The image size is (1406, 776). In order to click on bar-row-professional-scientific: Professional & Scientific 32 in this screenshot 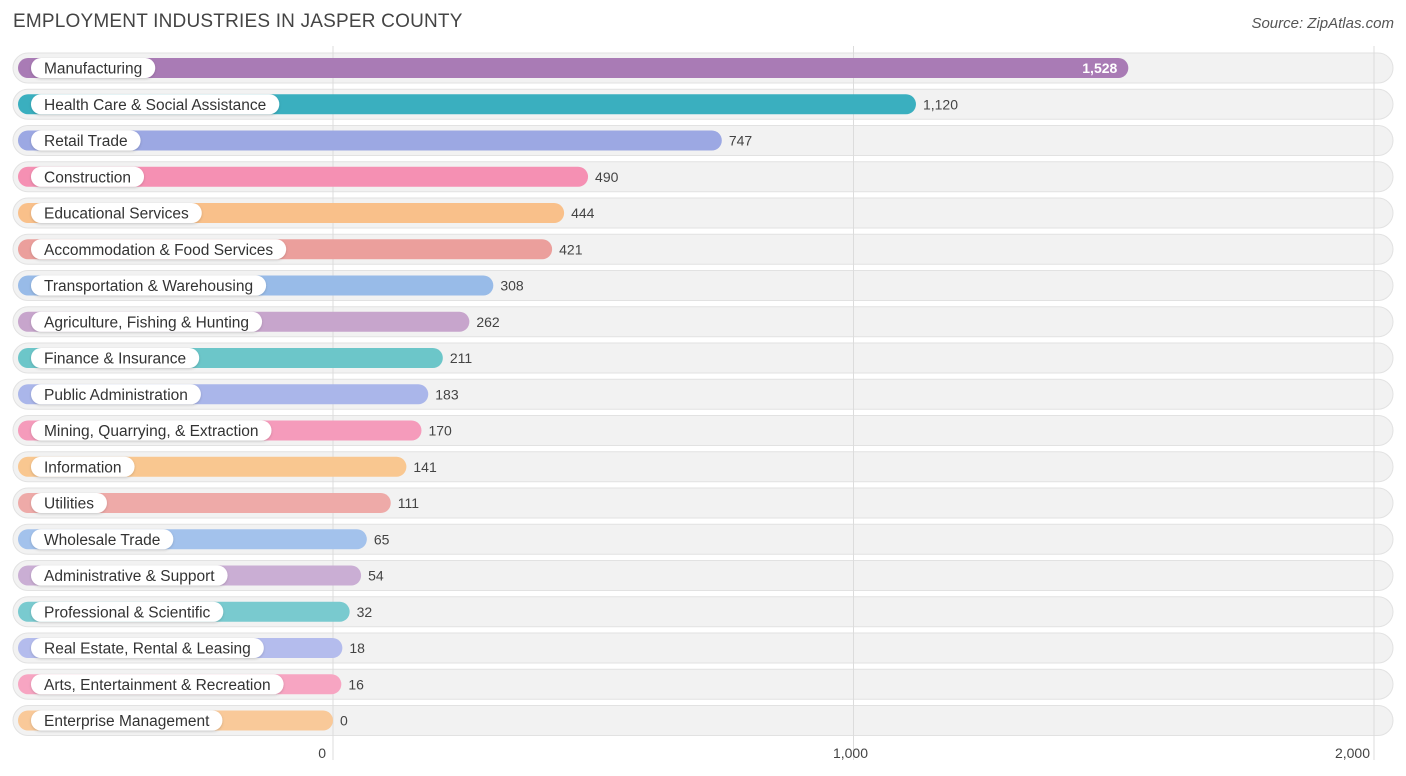, I will do `click(195, 611)`.